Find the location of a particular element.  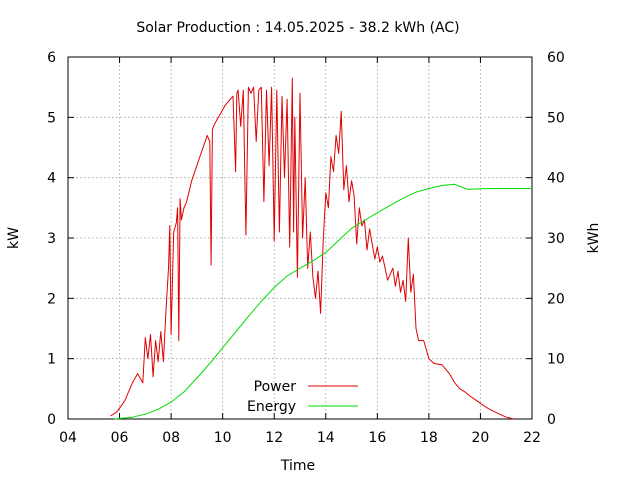

x-tick-label: 14 is located at coordinates (326, 438).